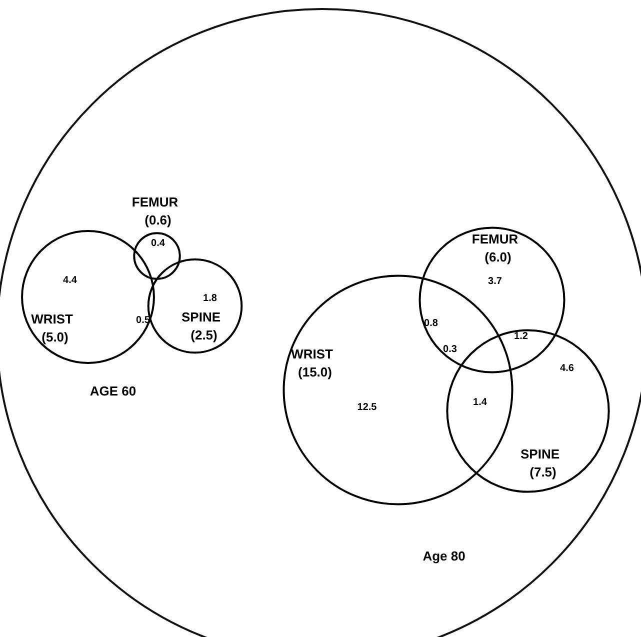 This screenshot has height=637, width=641. What do you see at coordinates (70, 280) in the screenshot?
I see `text: 4.4` at bounding box center [70, 280].